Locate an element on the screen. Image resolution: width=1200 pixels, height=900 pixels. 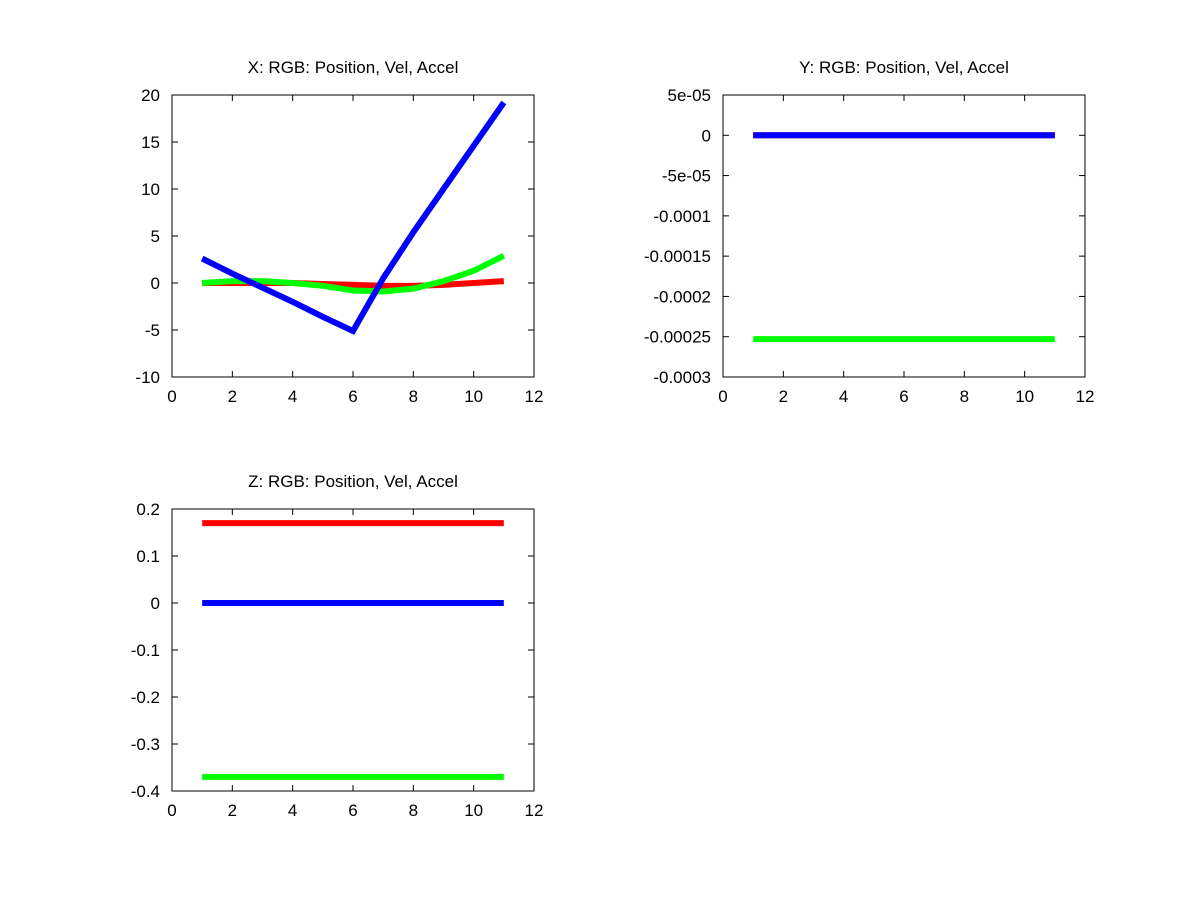
subplot-z-series is located at coordinates (353, 650).